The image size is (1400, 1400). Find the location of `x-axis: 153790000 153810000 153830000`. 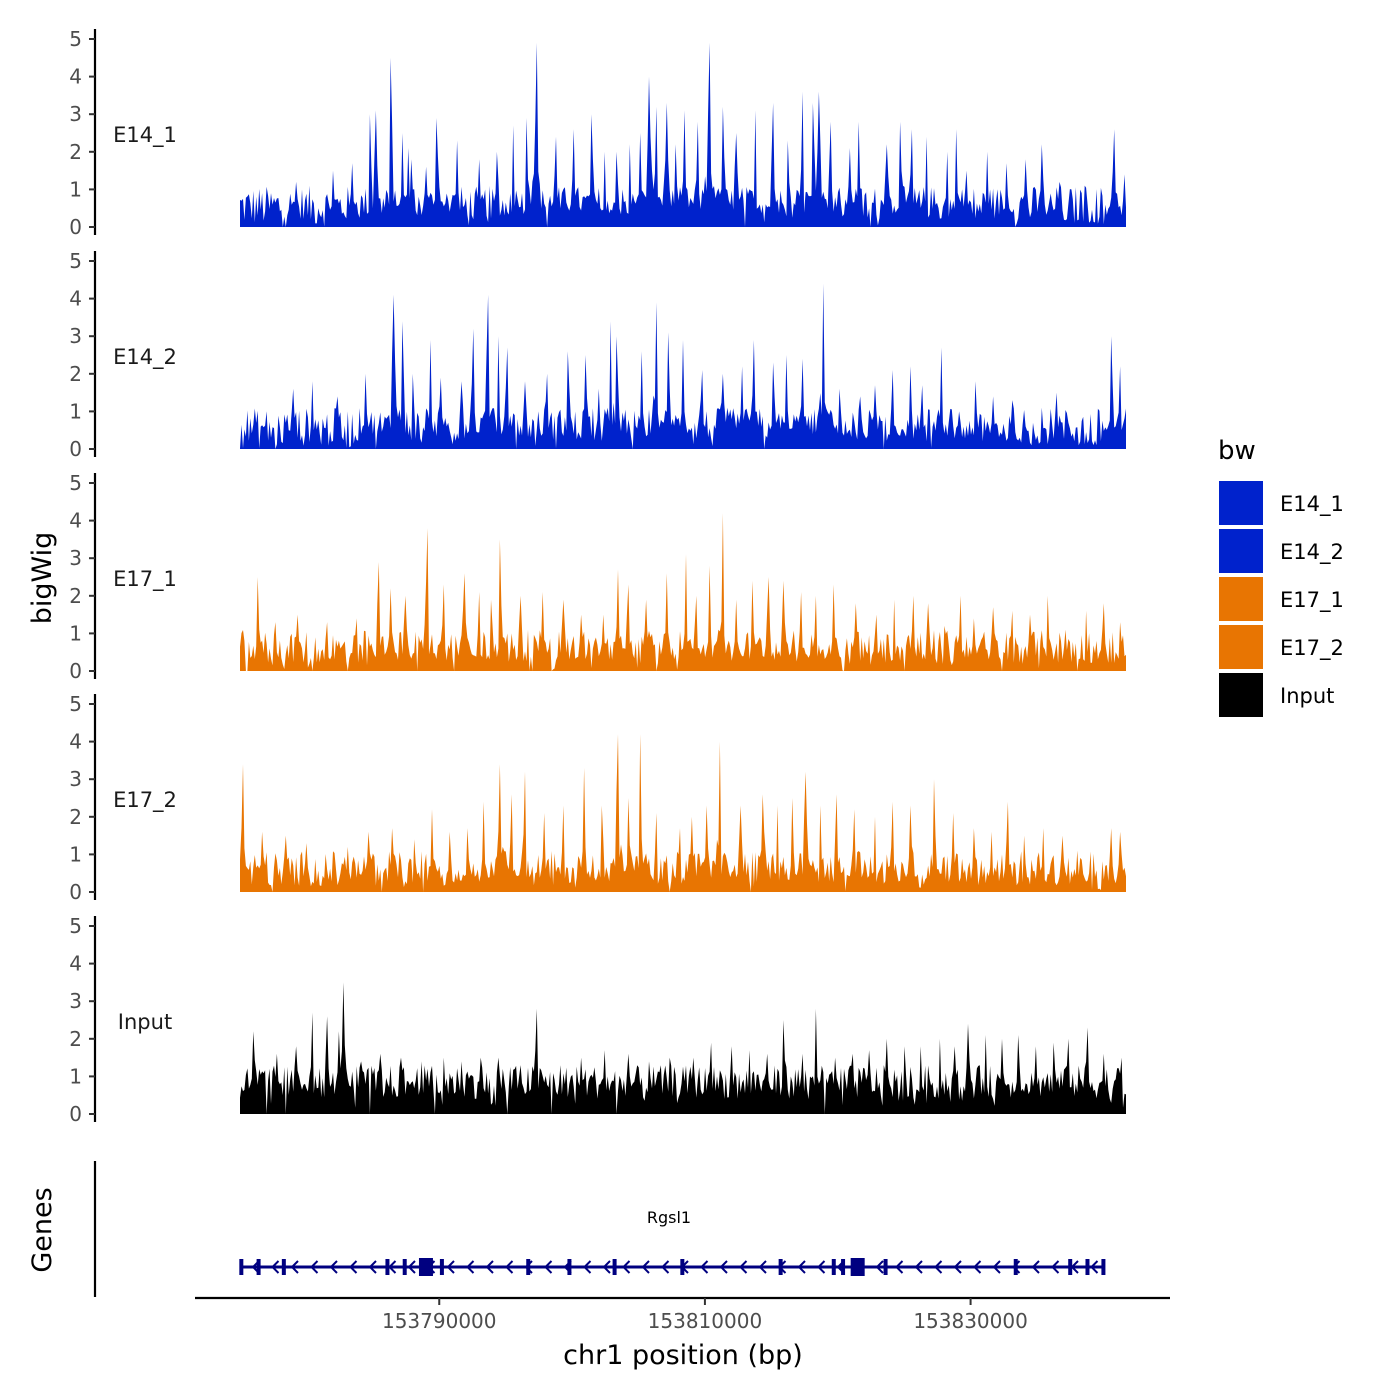

x-axis: 153790000 153810000 153830000 is located at coordinates (682, 1314).